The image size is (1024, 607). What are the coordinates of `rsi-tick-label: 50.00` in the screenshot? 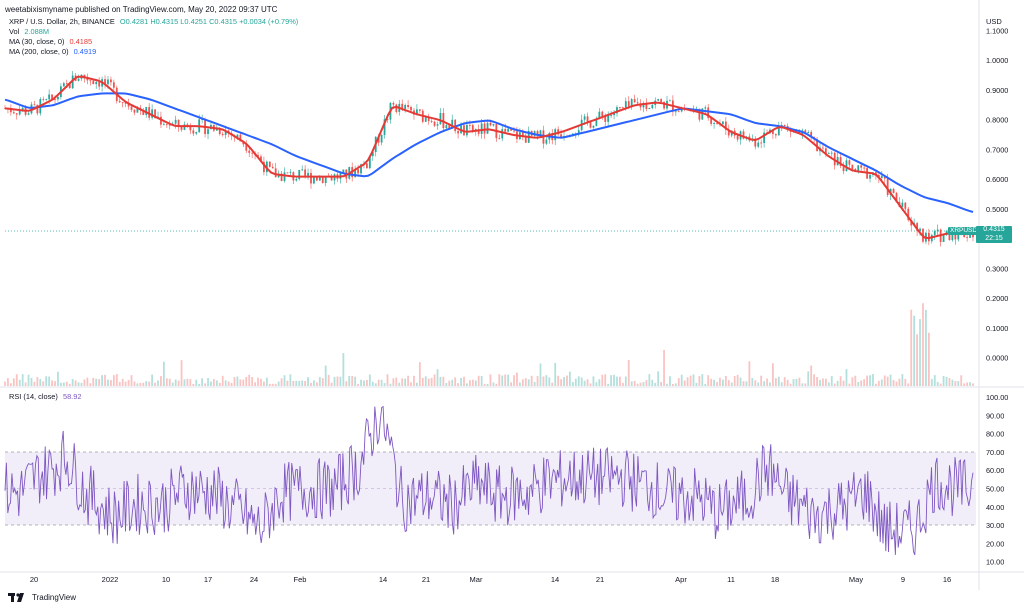 It's located at (995, 489).